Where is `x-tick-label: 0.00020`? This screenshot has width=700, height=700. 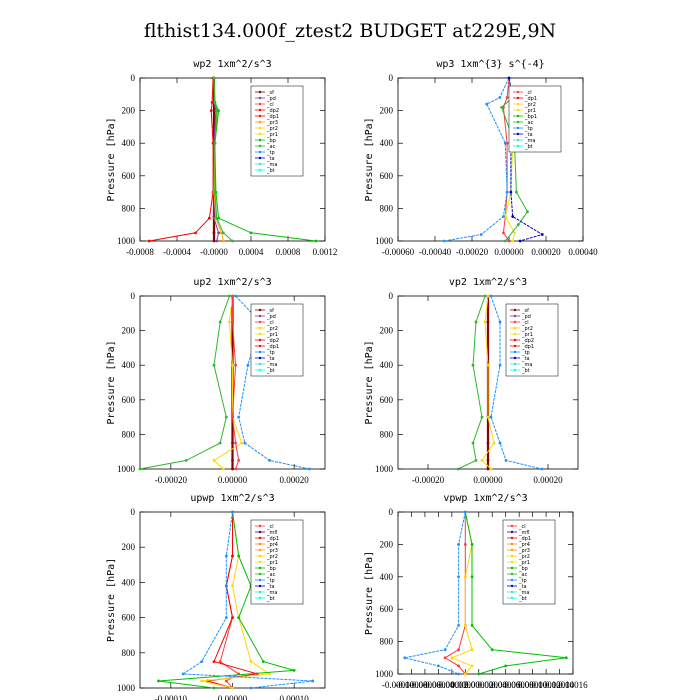
x-tick-label: 0.00020 is located at coordinates (548, 480).